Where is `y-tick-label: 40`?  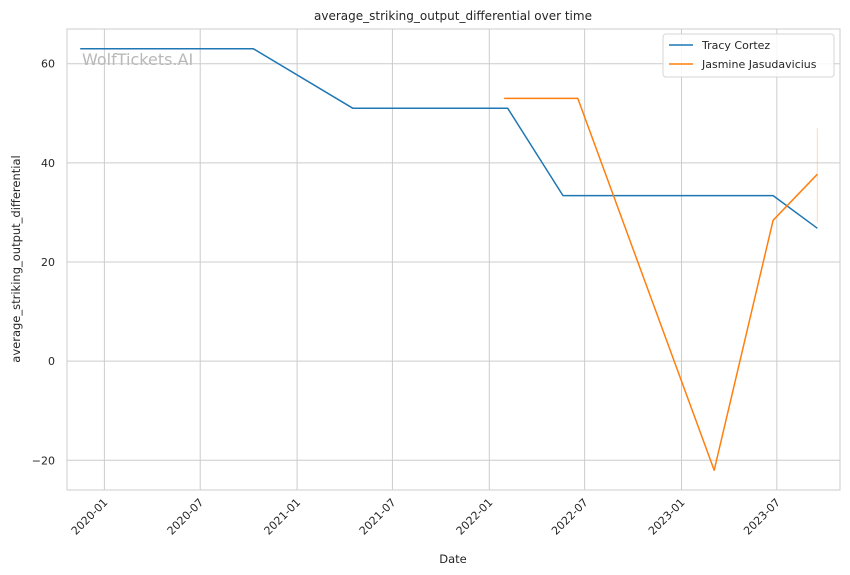
y-tick-label: 40 is located at coordinates (48, 163).